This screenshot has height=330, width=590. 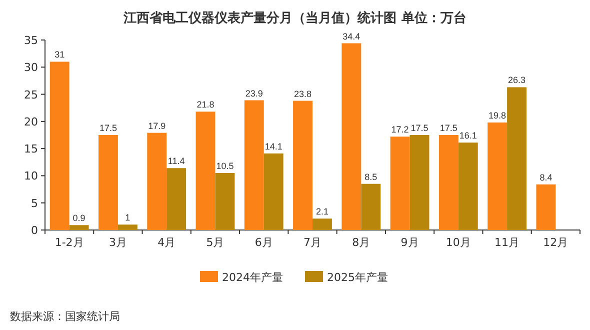 What do you see at coordinates (468, 135) in the screenshot?
I see `data-label: 16.1` at bounding box center [468, 135].